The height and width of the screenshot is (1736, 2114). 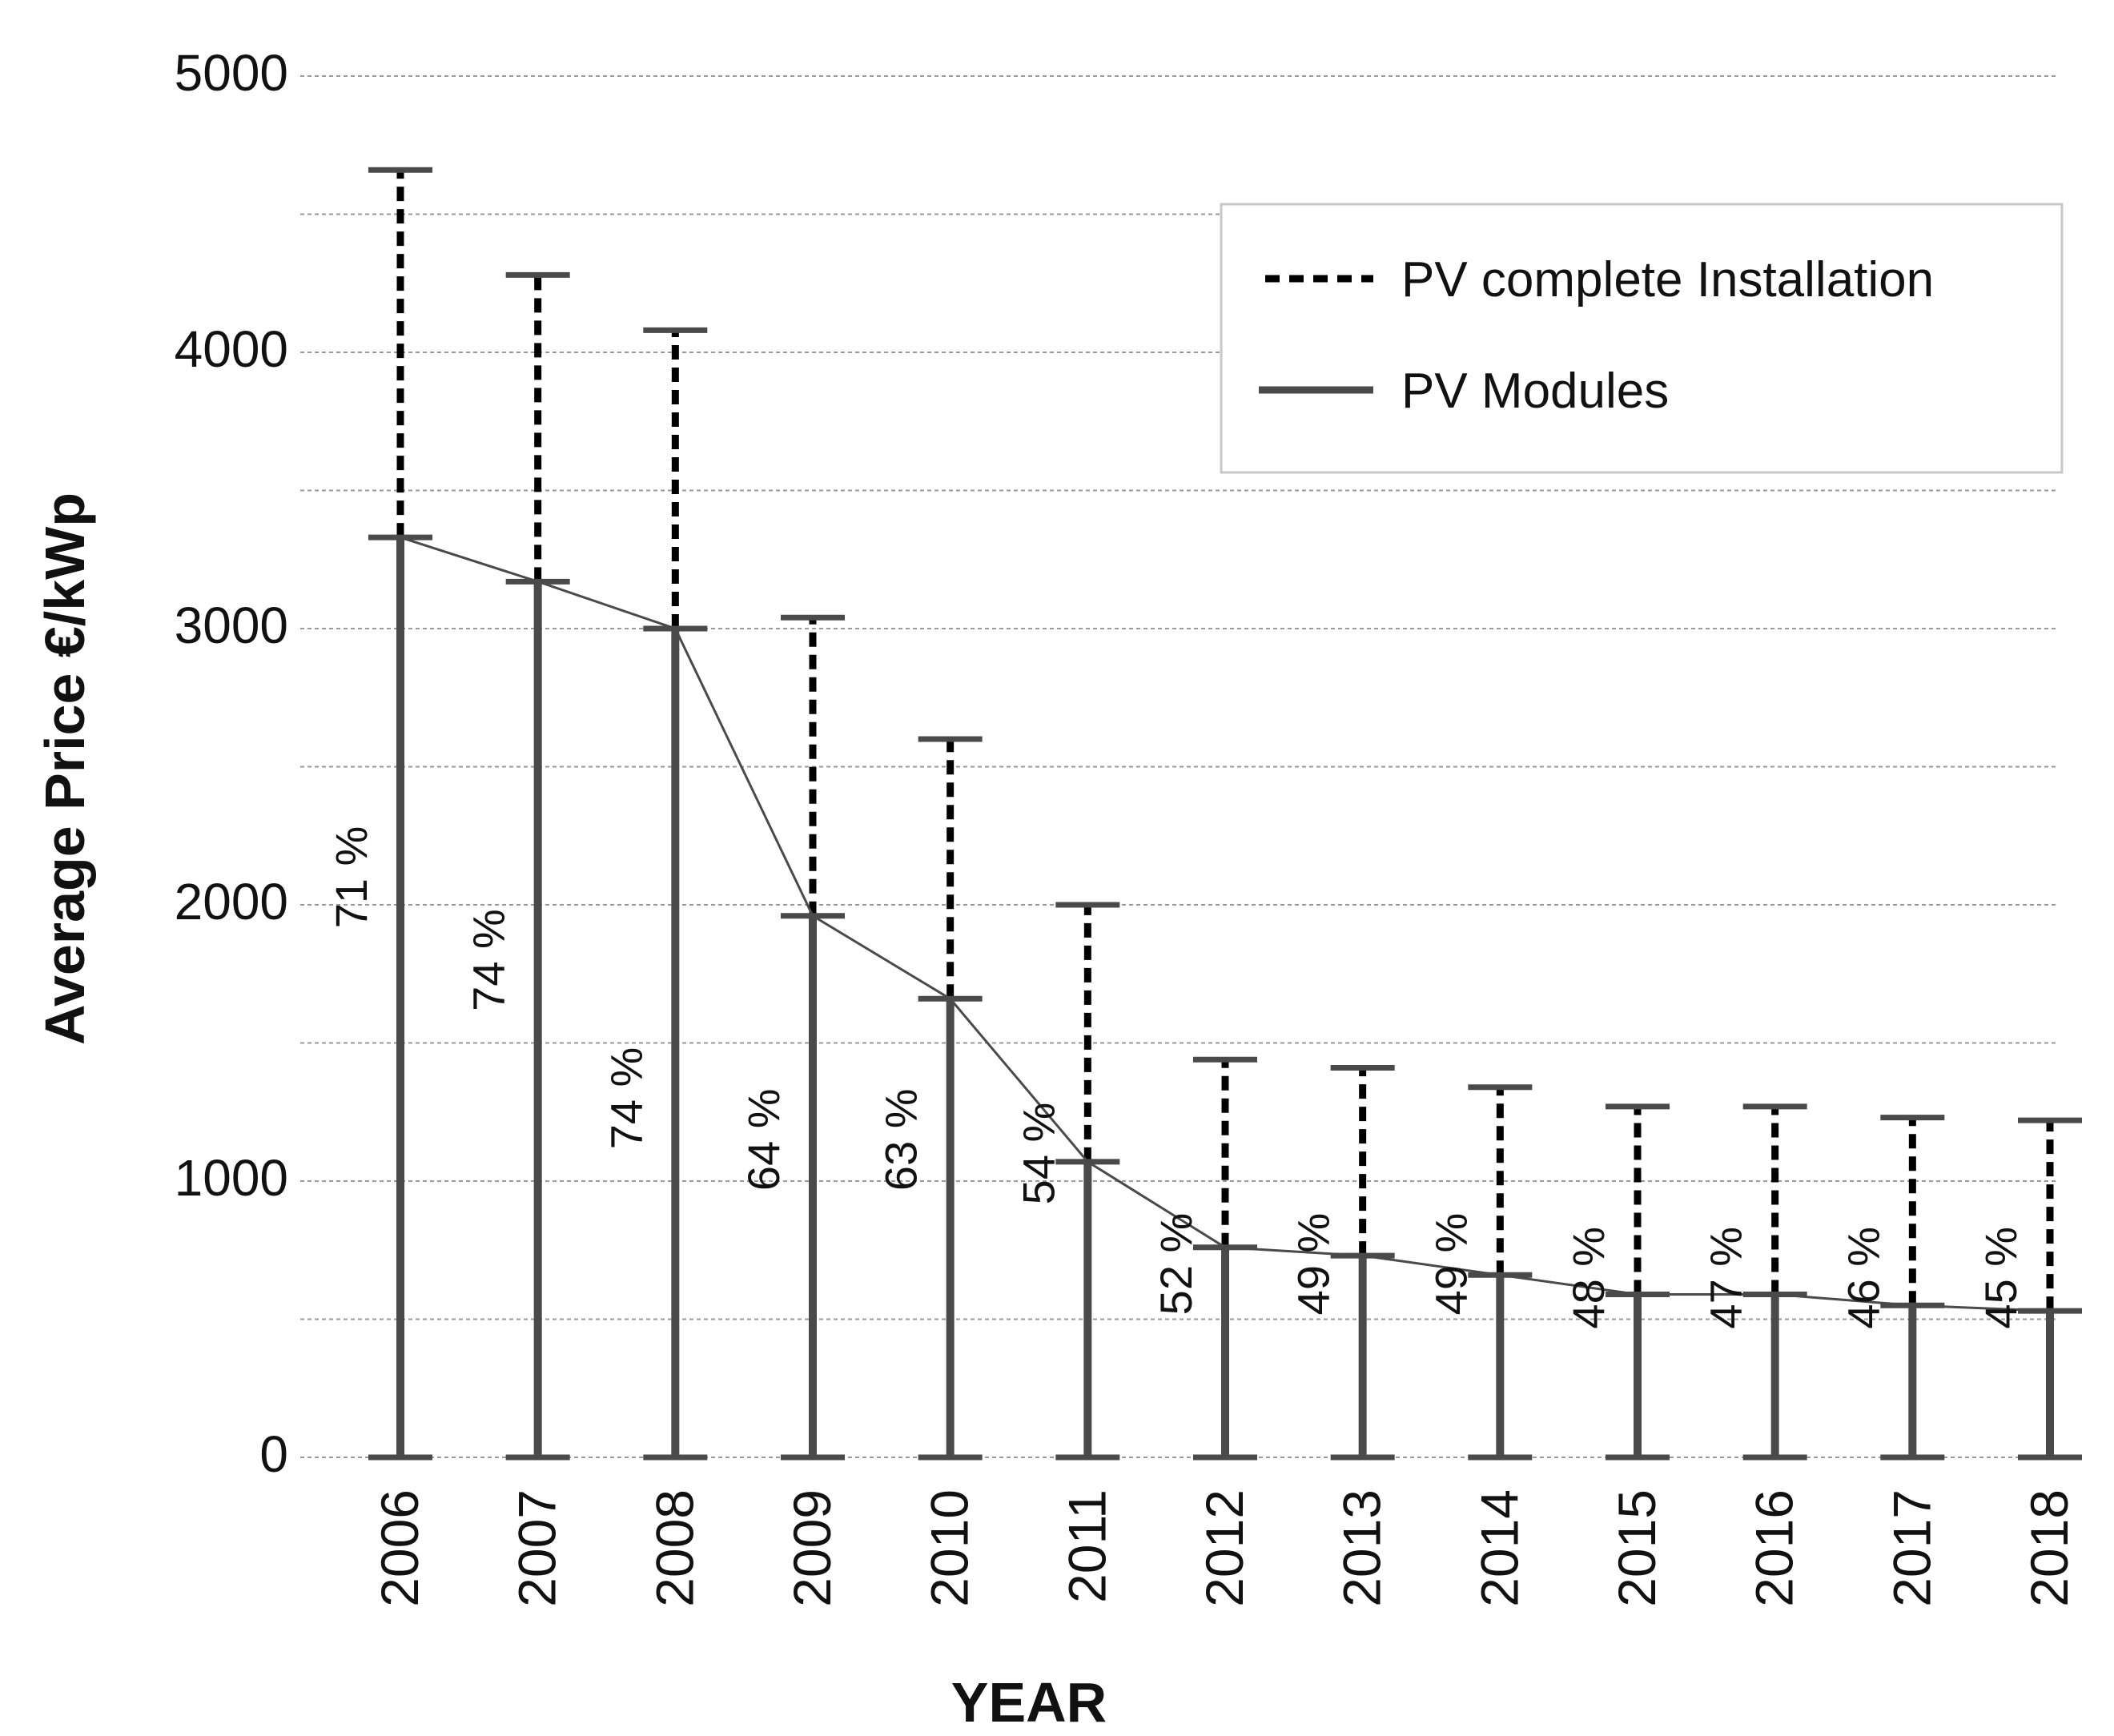 What do you see at coordinates (232, 73) in the screenshot?
I see `y-tick-label: 5000` at bounding box center [232, 73].